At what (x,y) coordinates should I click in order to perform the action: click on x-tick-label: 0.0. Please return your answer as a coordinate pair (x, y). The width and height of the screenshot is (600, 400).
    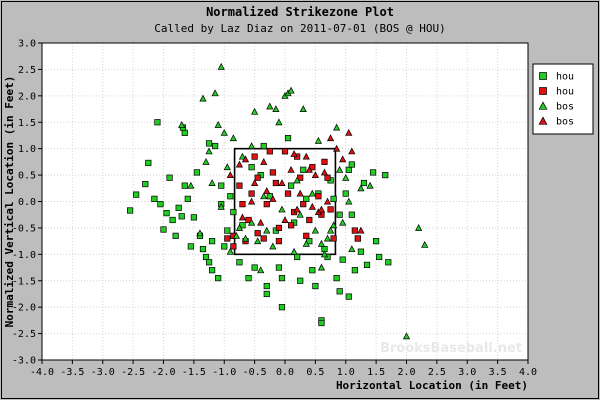
    Looking at the image, I should click on (285, 372).